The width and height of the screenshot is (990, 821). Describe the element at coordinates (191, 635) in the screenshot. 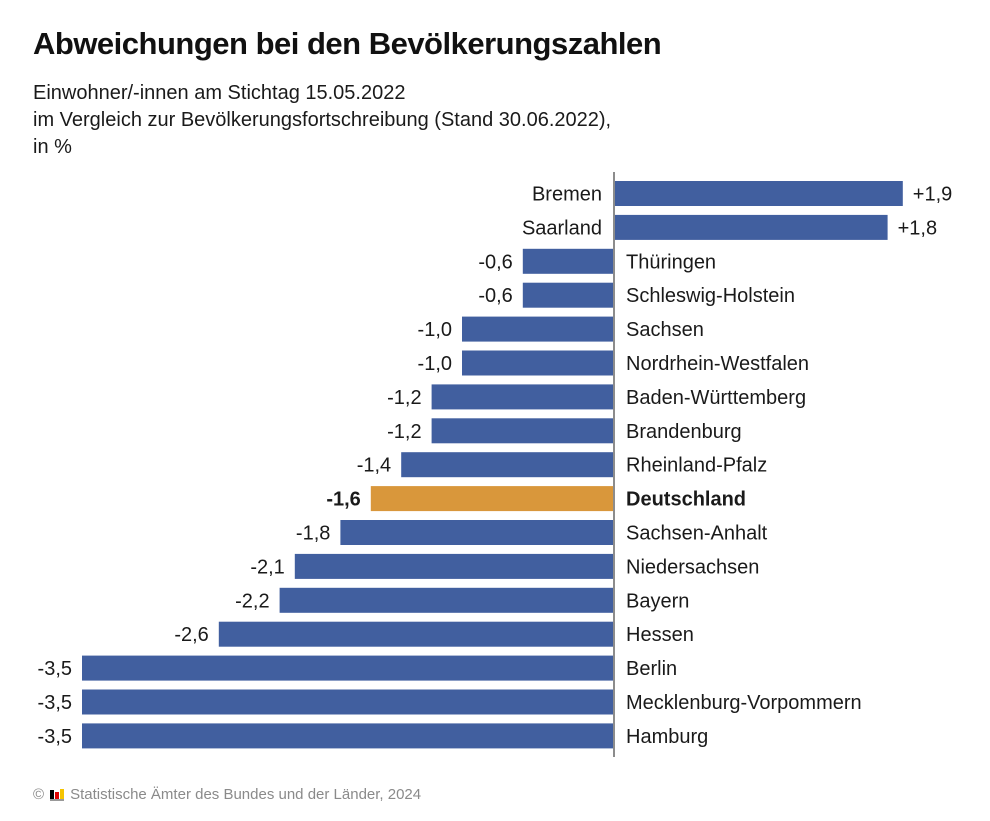

I see `value-label: -2,6` at that location.